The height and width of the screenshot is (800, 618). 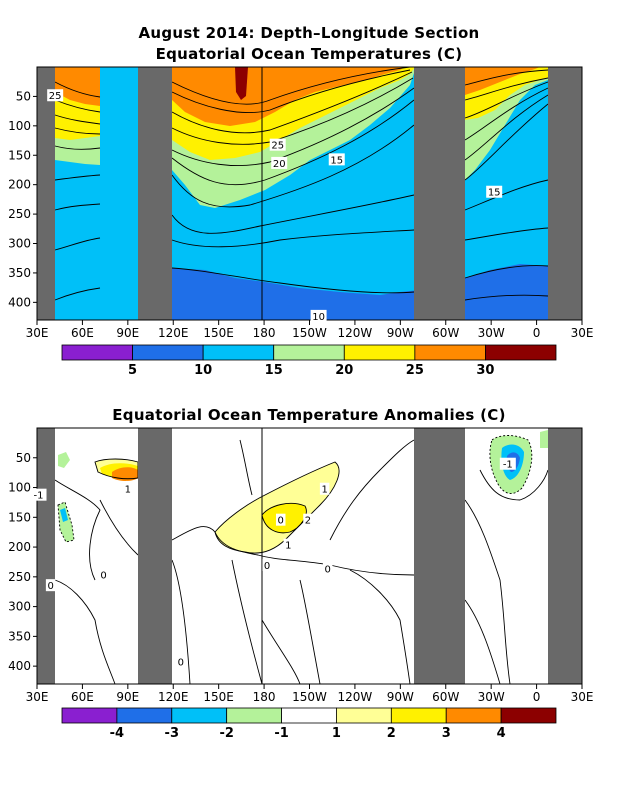 What do you see at coordinates (125, 474) in the screenshot?
I see `chart2-anom-pos3` at bounding box center [125, 474].